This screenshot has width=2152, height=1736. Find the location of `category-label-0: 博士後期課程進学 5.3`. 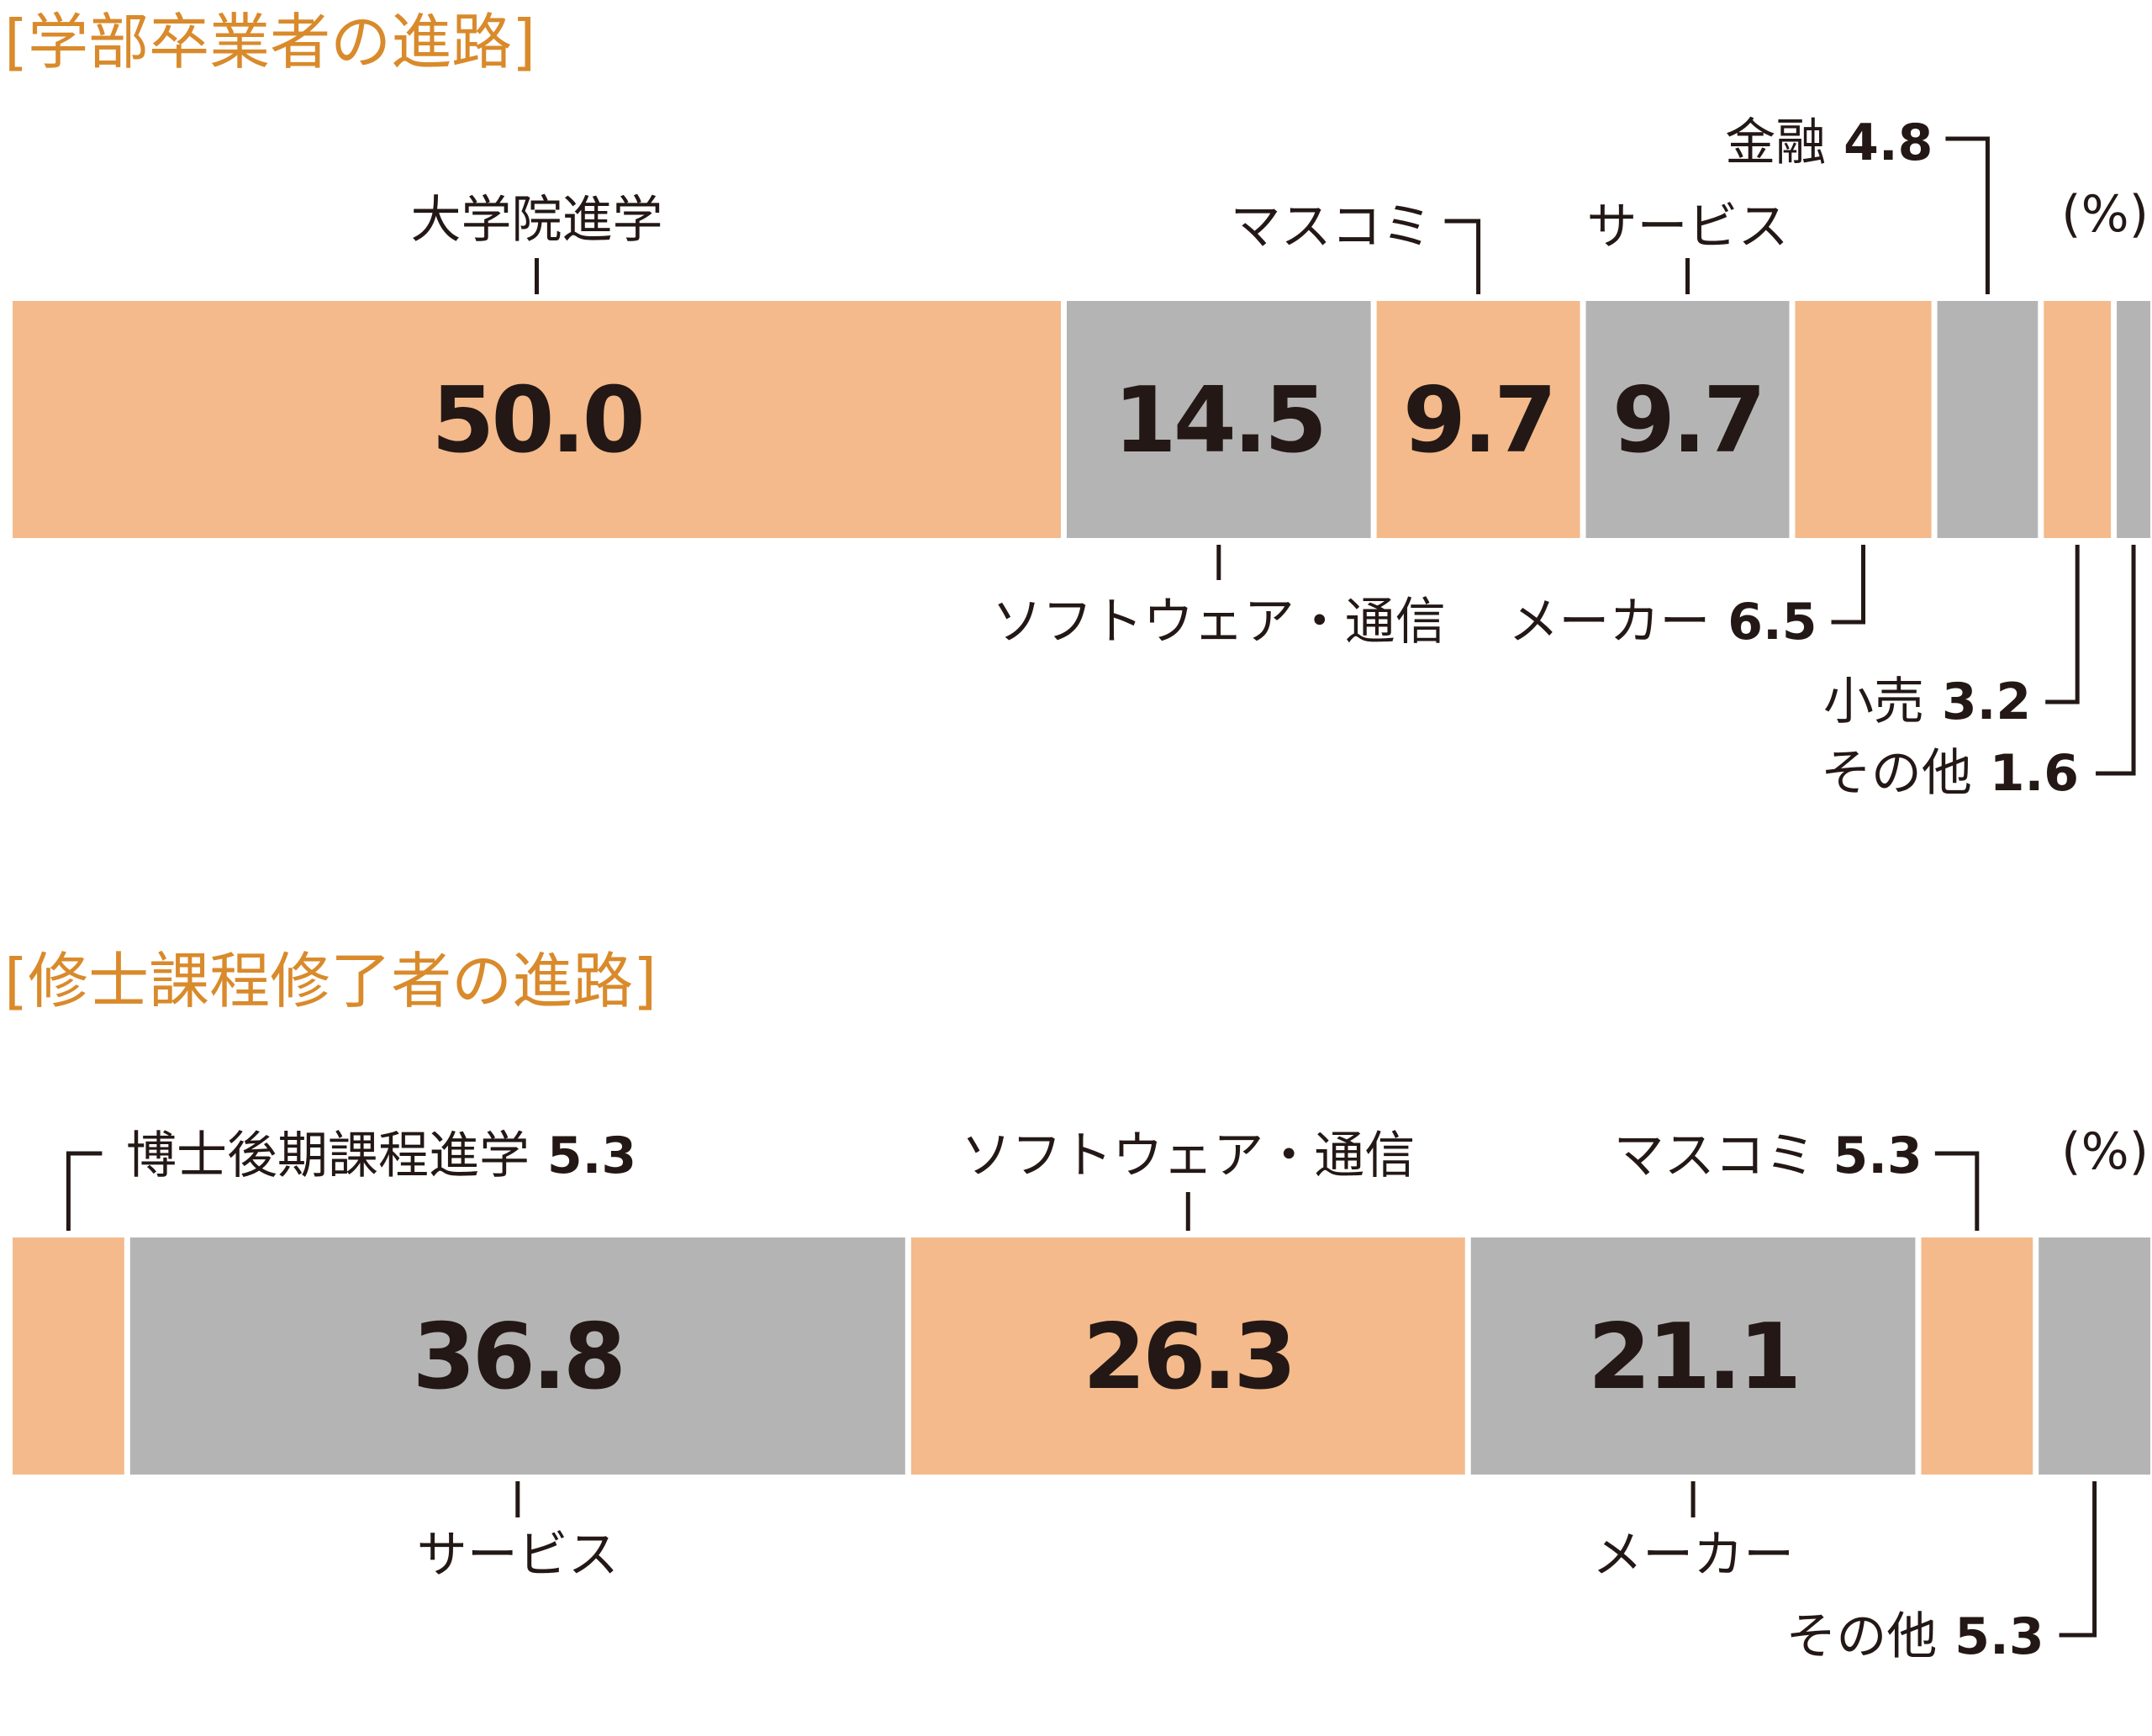

category-label-0: 博士後期課程進学 5.3 is located at coordinates (381, 1156).